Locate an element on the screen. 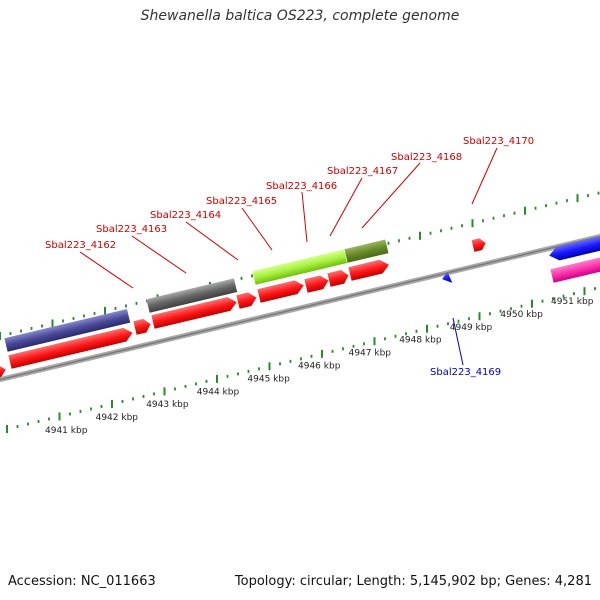  scale-label: 4942 kbp is located at coordinates (117, 418).